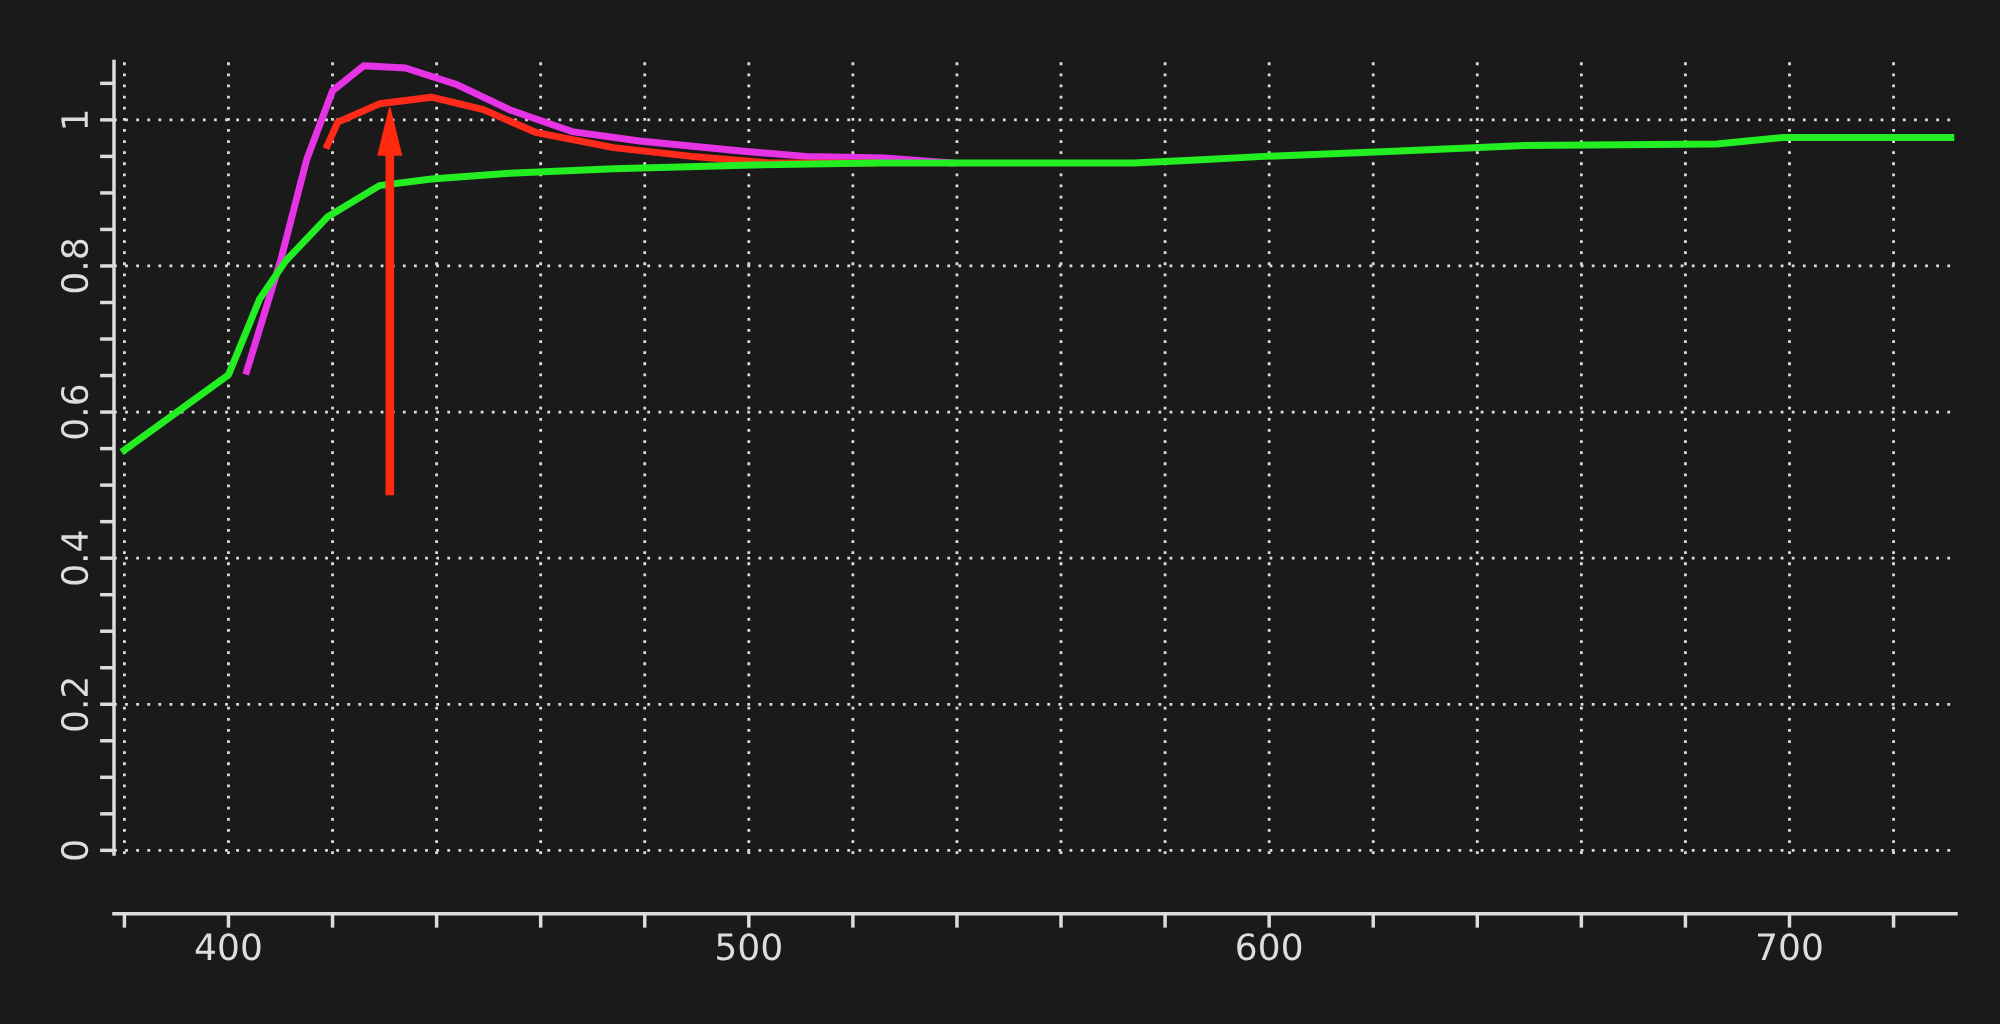  I want to click on y-tick-label: 0.2, so click(74, 705).